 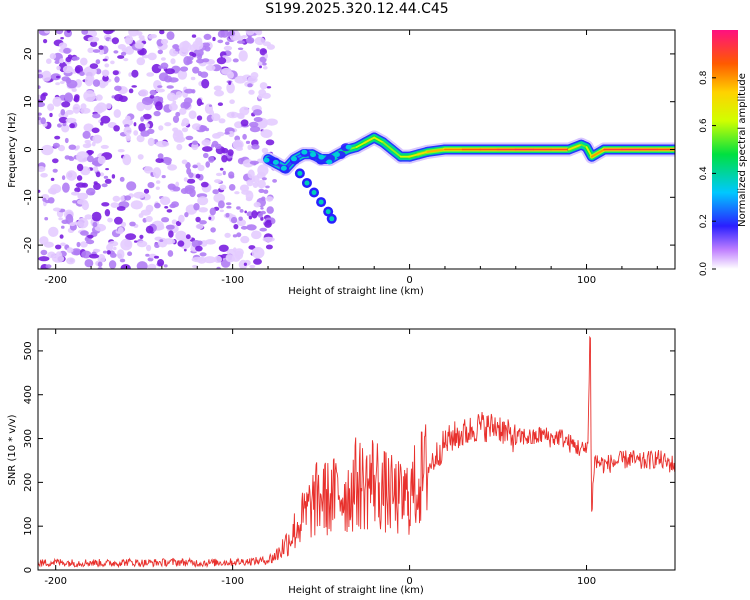 I want to click on x-tick-label: -100, so click(x=232, y=280).